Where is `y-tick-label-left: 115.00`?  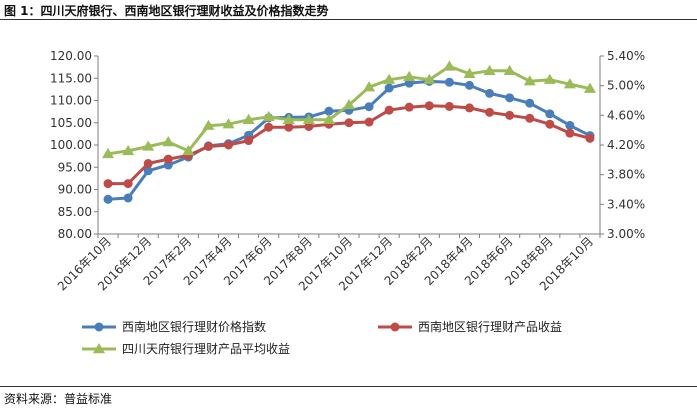
y-tick-label-left: 115.00 is located at coordinates (71, 78).